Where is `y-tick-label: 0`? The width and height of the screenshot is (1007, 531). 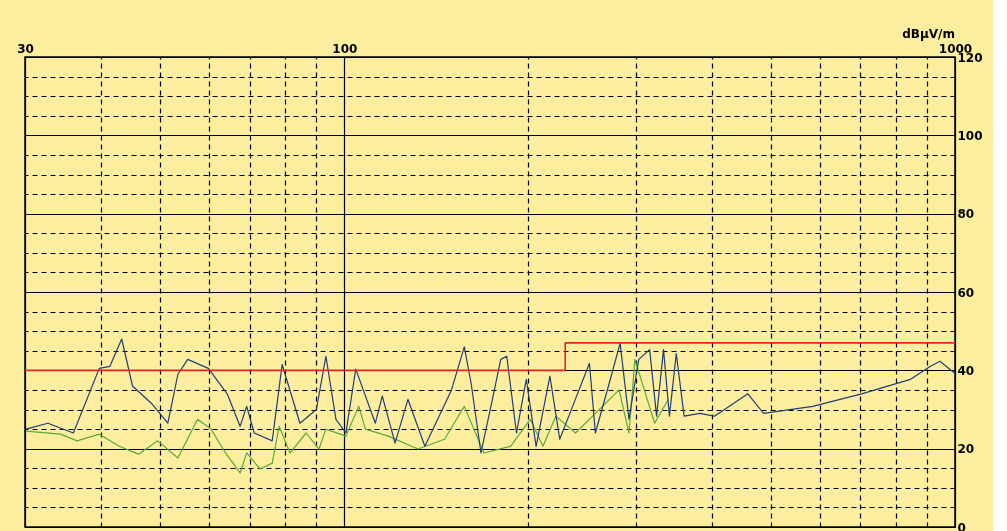 y-tick-label: 0 is located at coordinates (961, 525).